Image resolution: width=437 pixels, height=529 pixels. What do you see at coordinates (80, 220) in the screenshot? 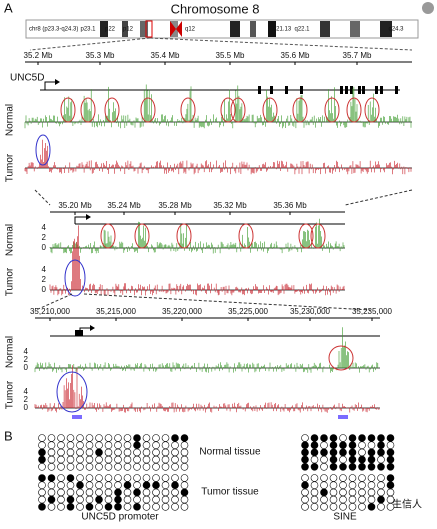
I see `tss` at bounding box center [80, 220].